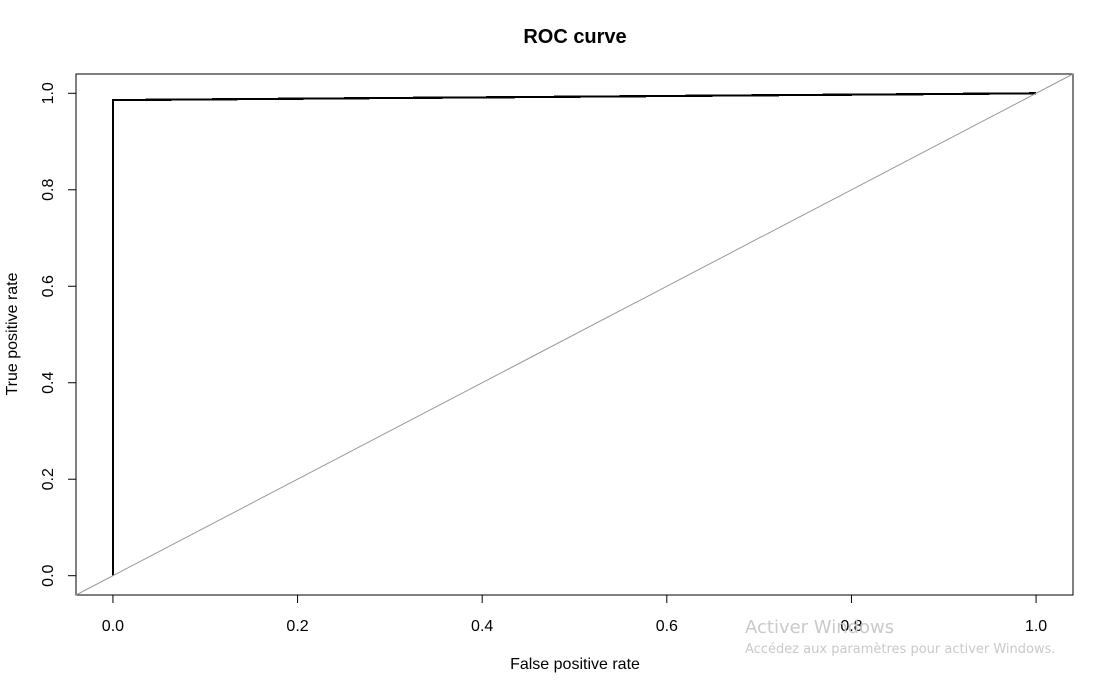 The image size is (1101, 683). What do you see at coordinates (113, 626) in the screenshot?
I see `x-tick-label: 0.0` at bounding box center [113, 626].